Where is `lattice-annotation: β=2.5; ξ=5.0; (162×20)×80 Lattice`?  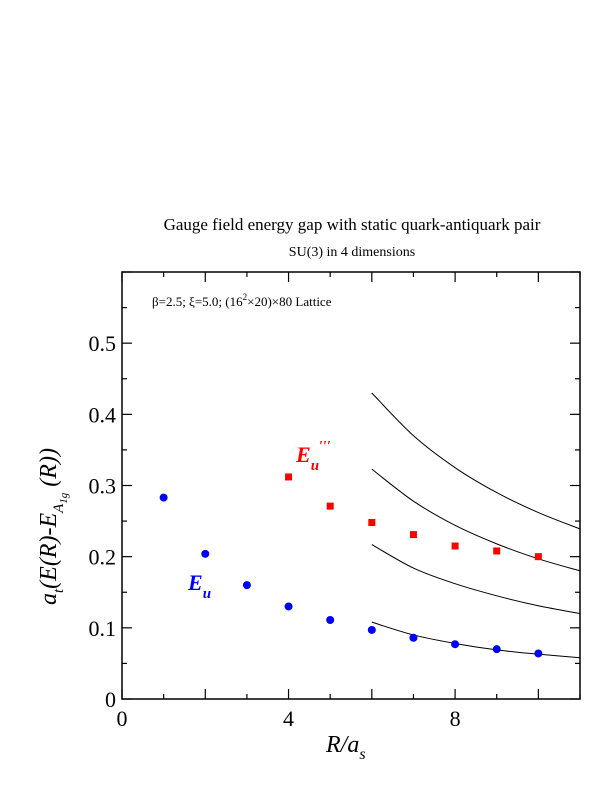
lattice-annotation: β=2.5; ξ=5.0; (162×20)×80 Lattice is located at coordinates (242, 300).